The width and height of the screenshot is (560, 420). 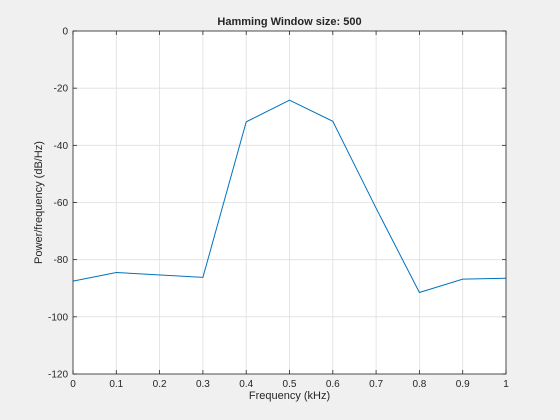 What do you see at coordinates (463, 384) in the screenshot?
I see `x-tick-label: 0.9` at bounding box center [463, 384].